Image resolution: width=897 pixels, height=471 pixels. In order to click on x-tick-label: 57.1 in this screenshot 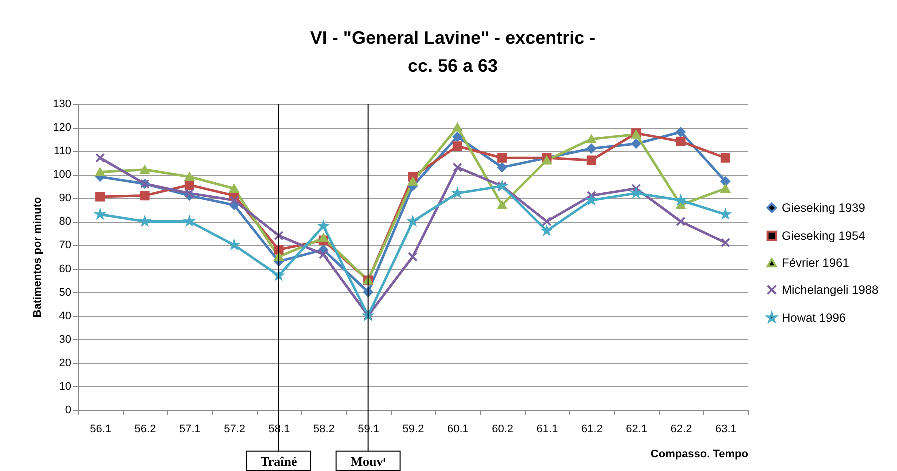, I will do `click(190, 430)`.